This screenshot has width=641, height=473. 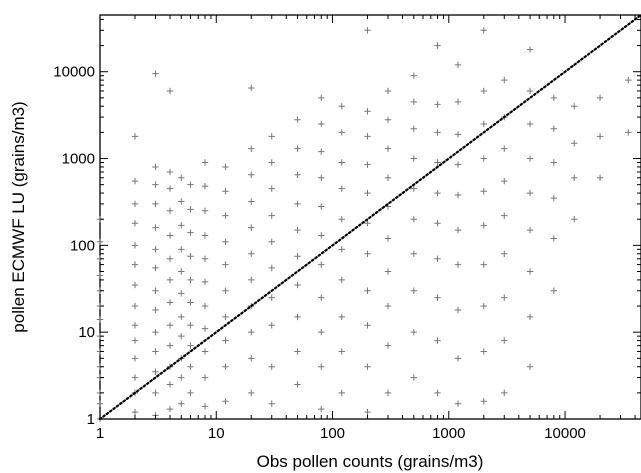 What do you see at coordinates (216, 433) in the screenshot?
I see `x-tick-label: 10` at bounding box center [216, 433].